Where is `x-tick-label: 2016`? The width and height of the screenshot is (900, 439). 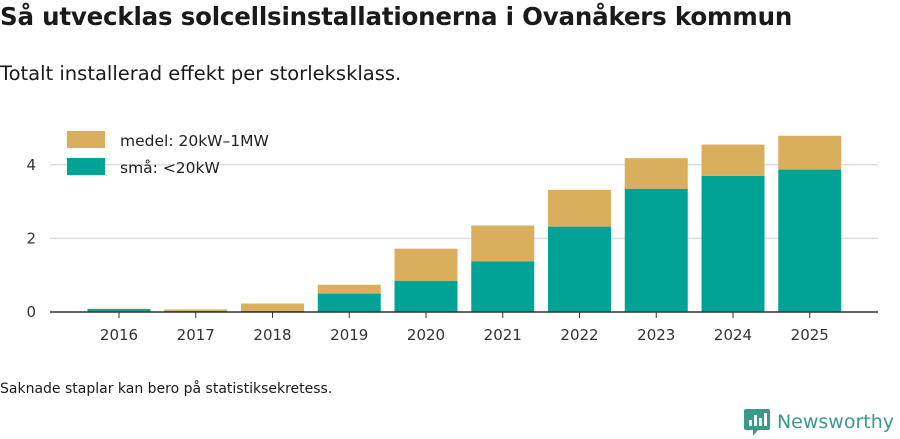 x-tick-label: 2016 is located at coordinates (119, 335).